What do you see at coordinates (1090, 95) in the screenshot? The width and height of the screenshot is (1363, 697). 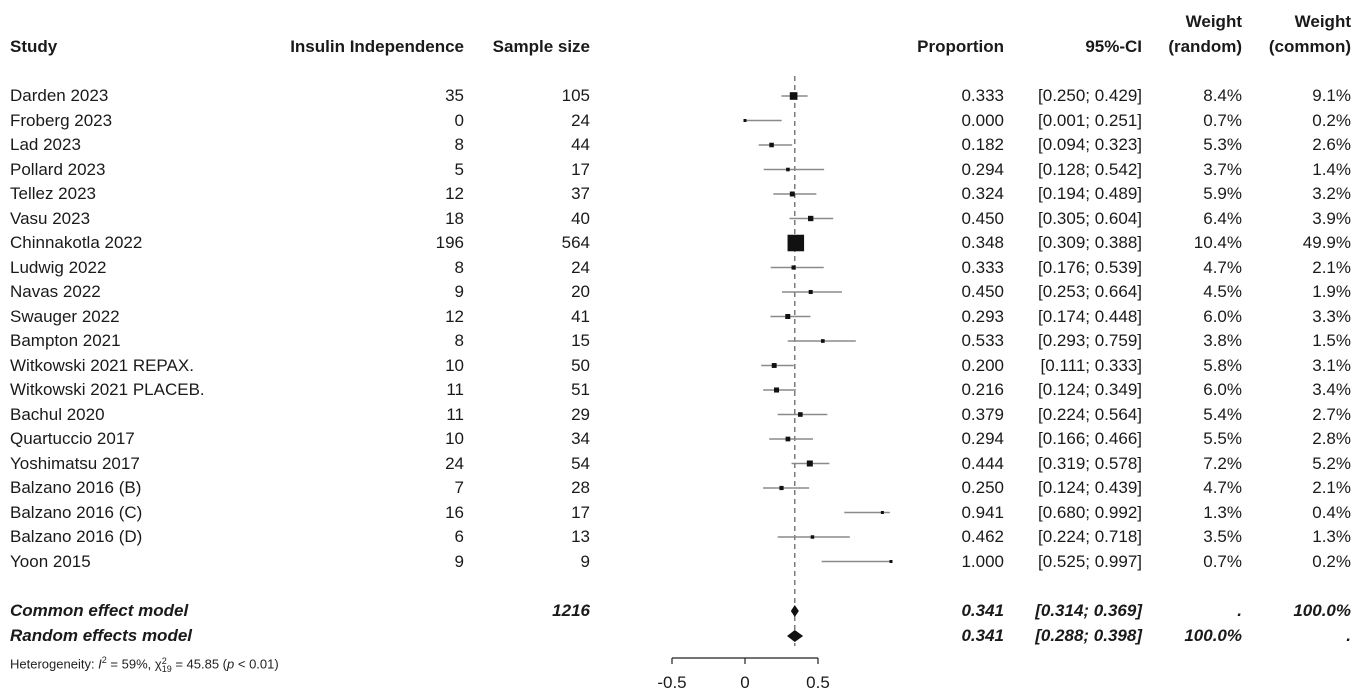 I see `study-ci: [0.250; 0.429]` at bounding box center [1090, 95].